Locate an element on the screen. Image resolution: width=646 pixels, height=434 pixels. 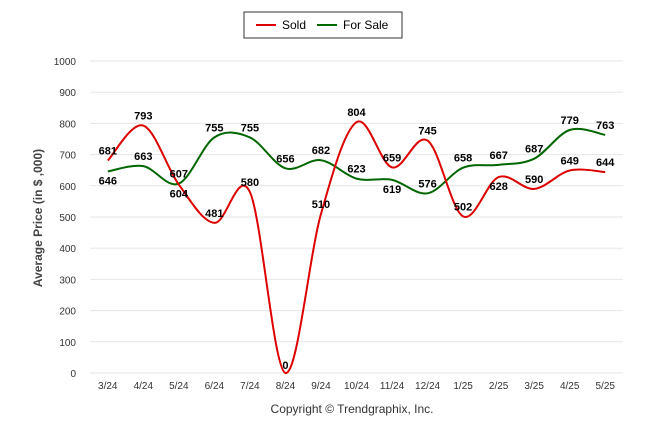
y-tick-label: 200 is located at coordinates (67, 312).